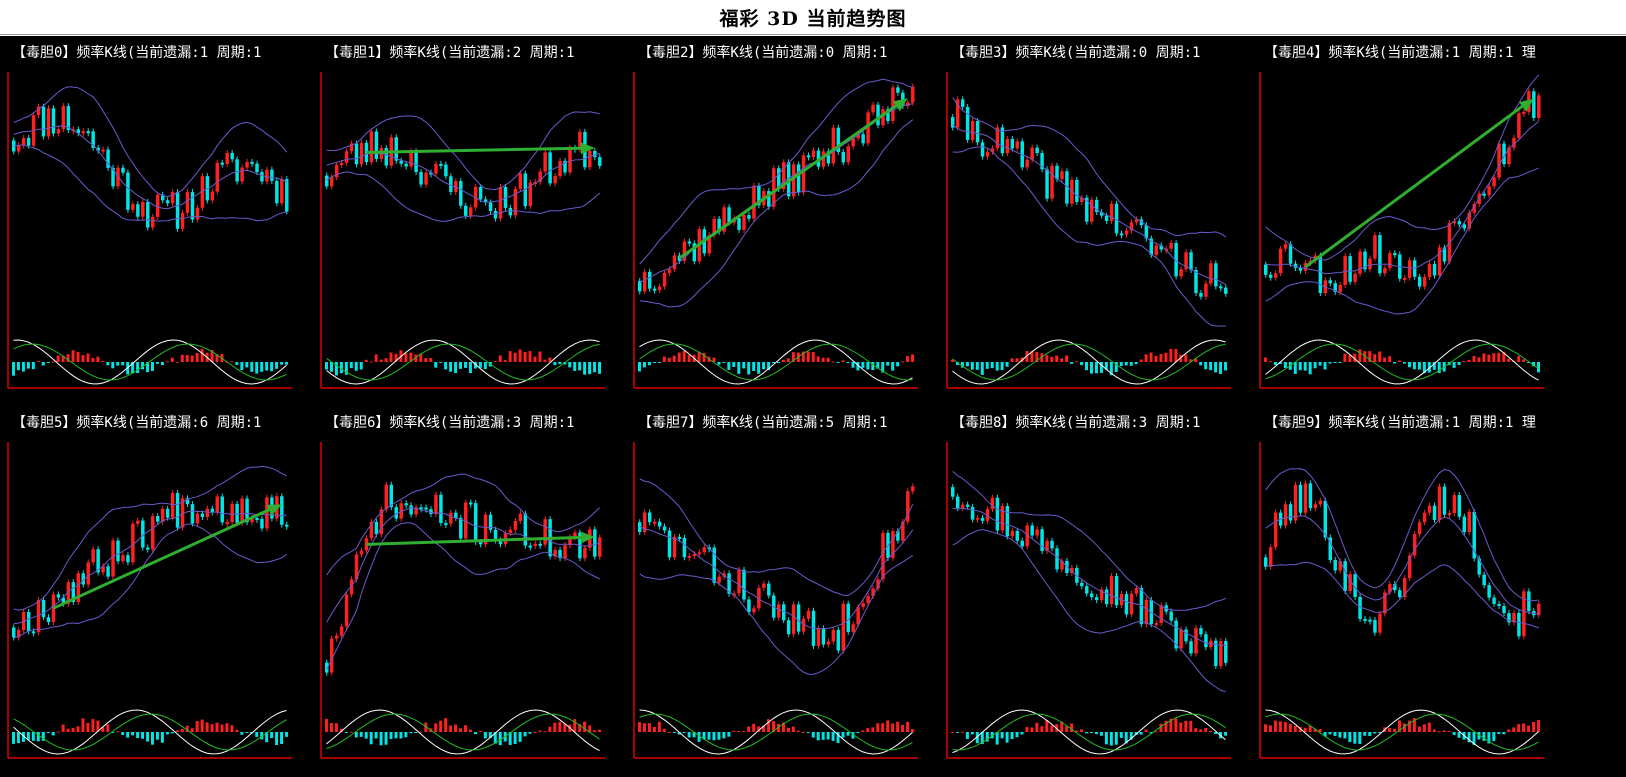  Describe the element at coordinates (763, 423) in the screenshot. I see `chart-label-7: 【毒胆7】频率K线(当前遗漏:5 周期:1` at that location.